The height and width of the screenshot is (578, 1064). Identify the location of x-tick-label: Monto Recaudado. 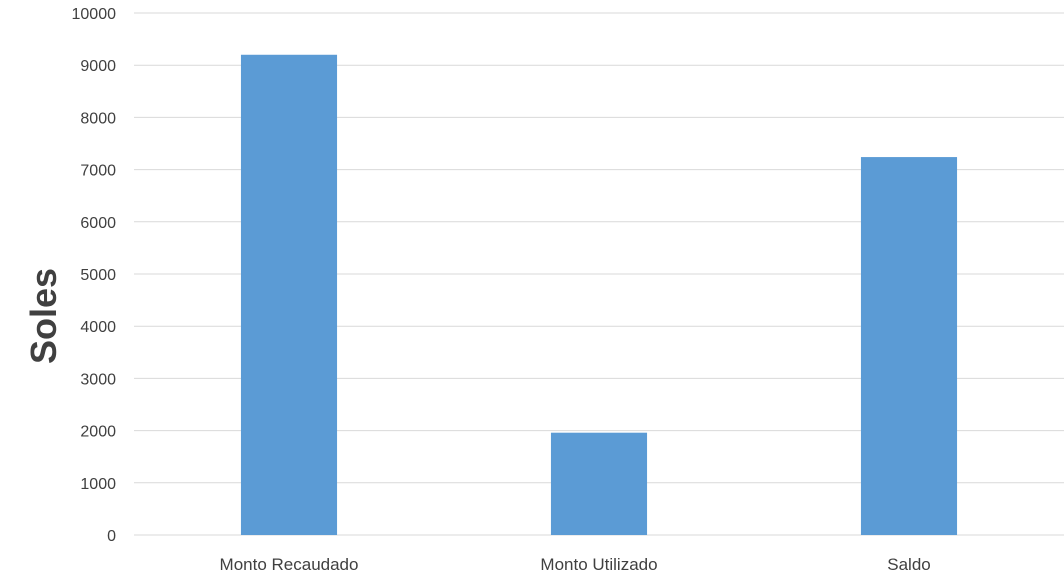
(289, 564).